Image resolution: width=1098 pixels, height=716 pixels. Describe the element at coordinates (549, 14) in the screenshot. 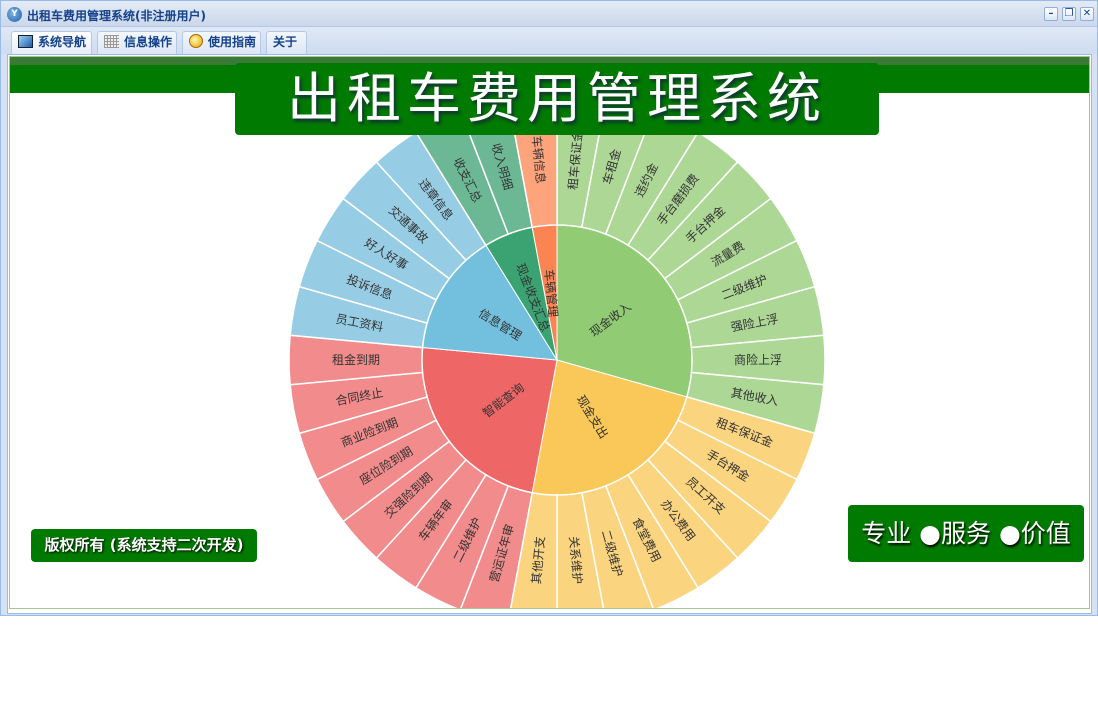

I see `title-bar: Y 出租车费用管理系统(非注册用户) – ❐ ✕` at that location.